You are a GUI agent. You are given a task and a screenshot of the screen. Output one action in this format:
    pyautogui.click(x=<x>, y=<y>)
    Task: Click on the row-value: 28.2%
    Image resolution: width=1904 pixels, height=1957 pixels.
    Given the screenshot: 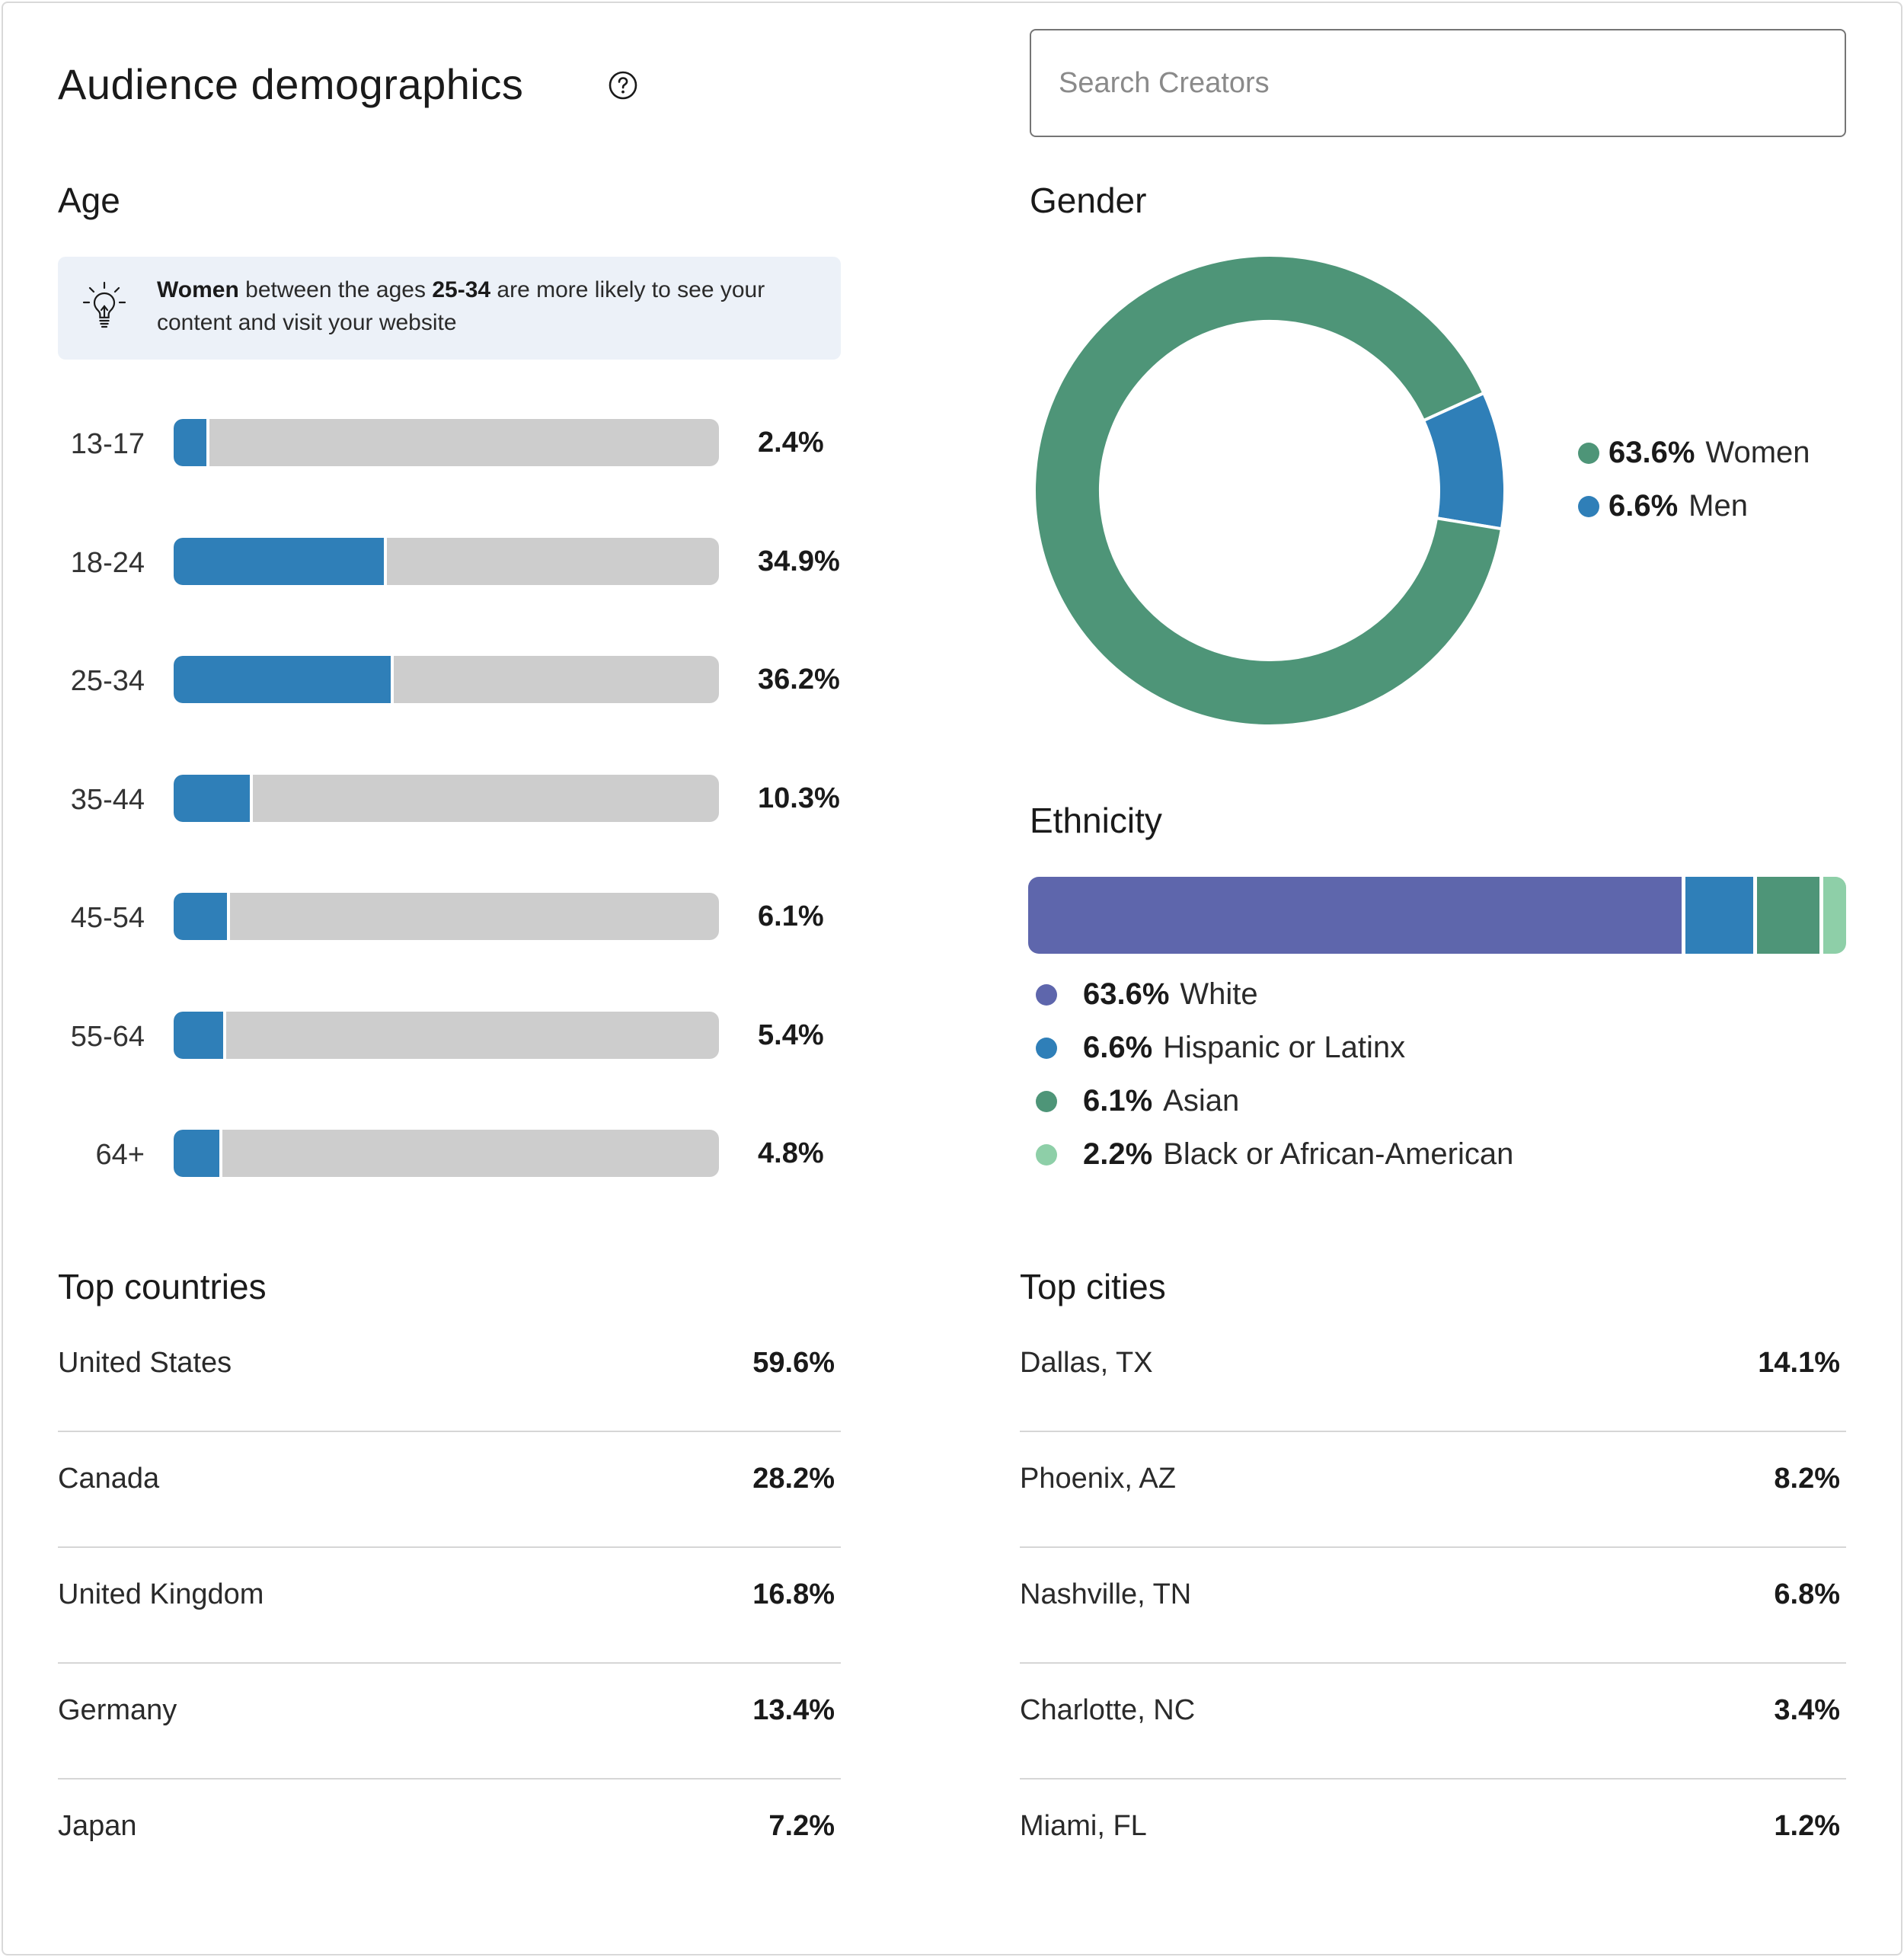 What is the action you would take?
    pyautogui.click(x=794, y=1479)
    